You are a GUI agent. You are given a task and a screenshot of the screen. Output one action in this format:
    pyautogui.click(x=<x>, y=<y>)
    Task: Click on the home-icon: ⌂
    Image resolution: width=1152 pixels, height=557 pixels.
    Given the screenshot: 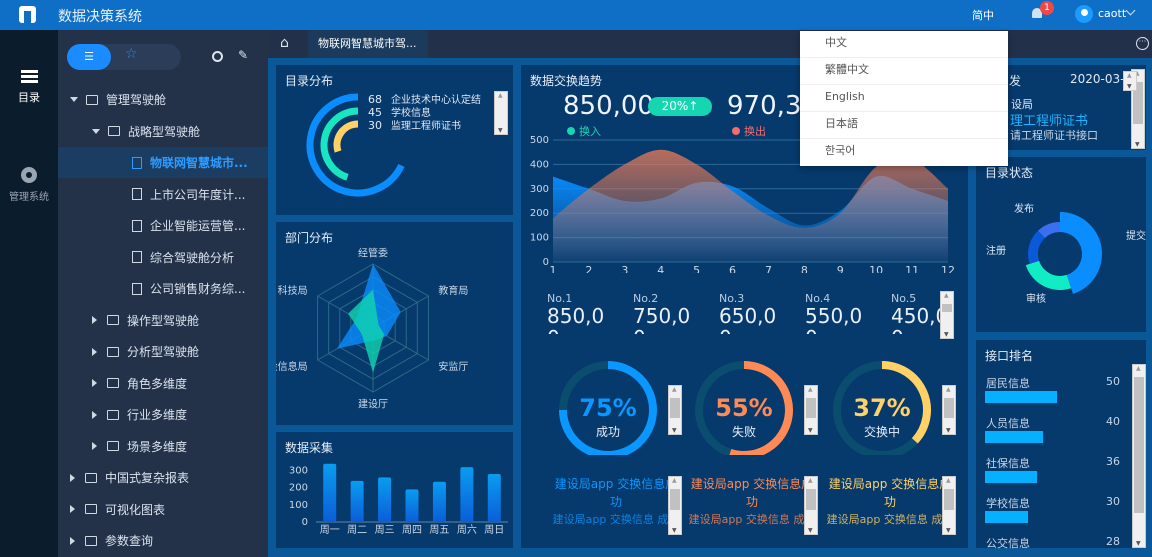 What is the action you would take?
    pyautogui.click(x=284, y=43)
    